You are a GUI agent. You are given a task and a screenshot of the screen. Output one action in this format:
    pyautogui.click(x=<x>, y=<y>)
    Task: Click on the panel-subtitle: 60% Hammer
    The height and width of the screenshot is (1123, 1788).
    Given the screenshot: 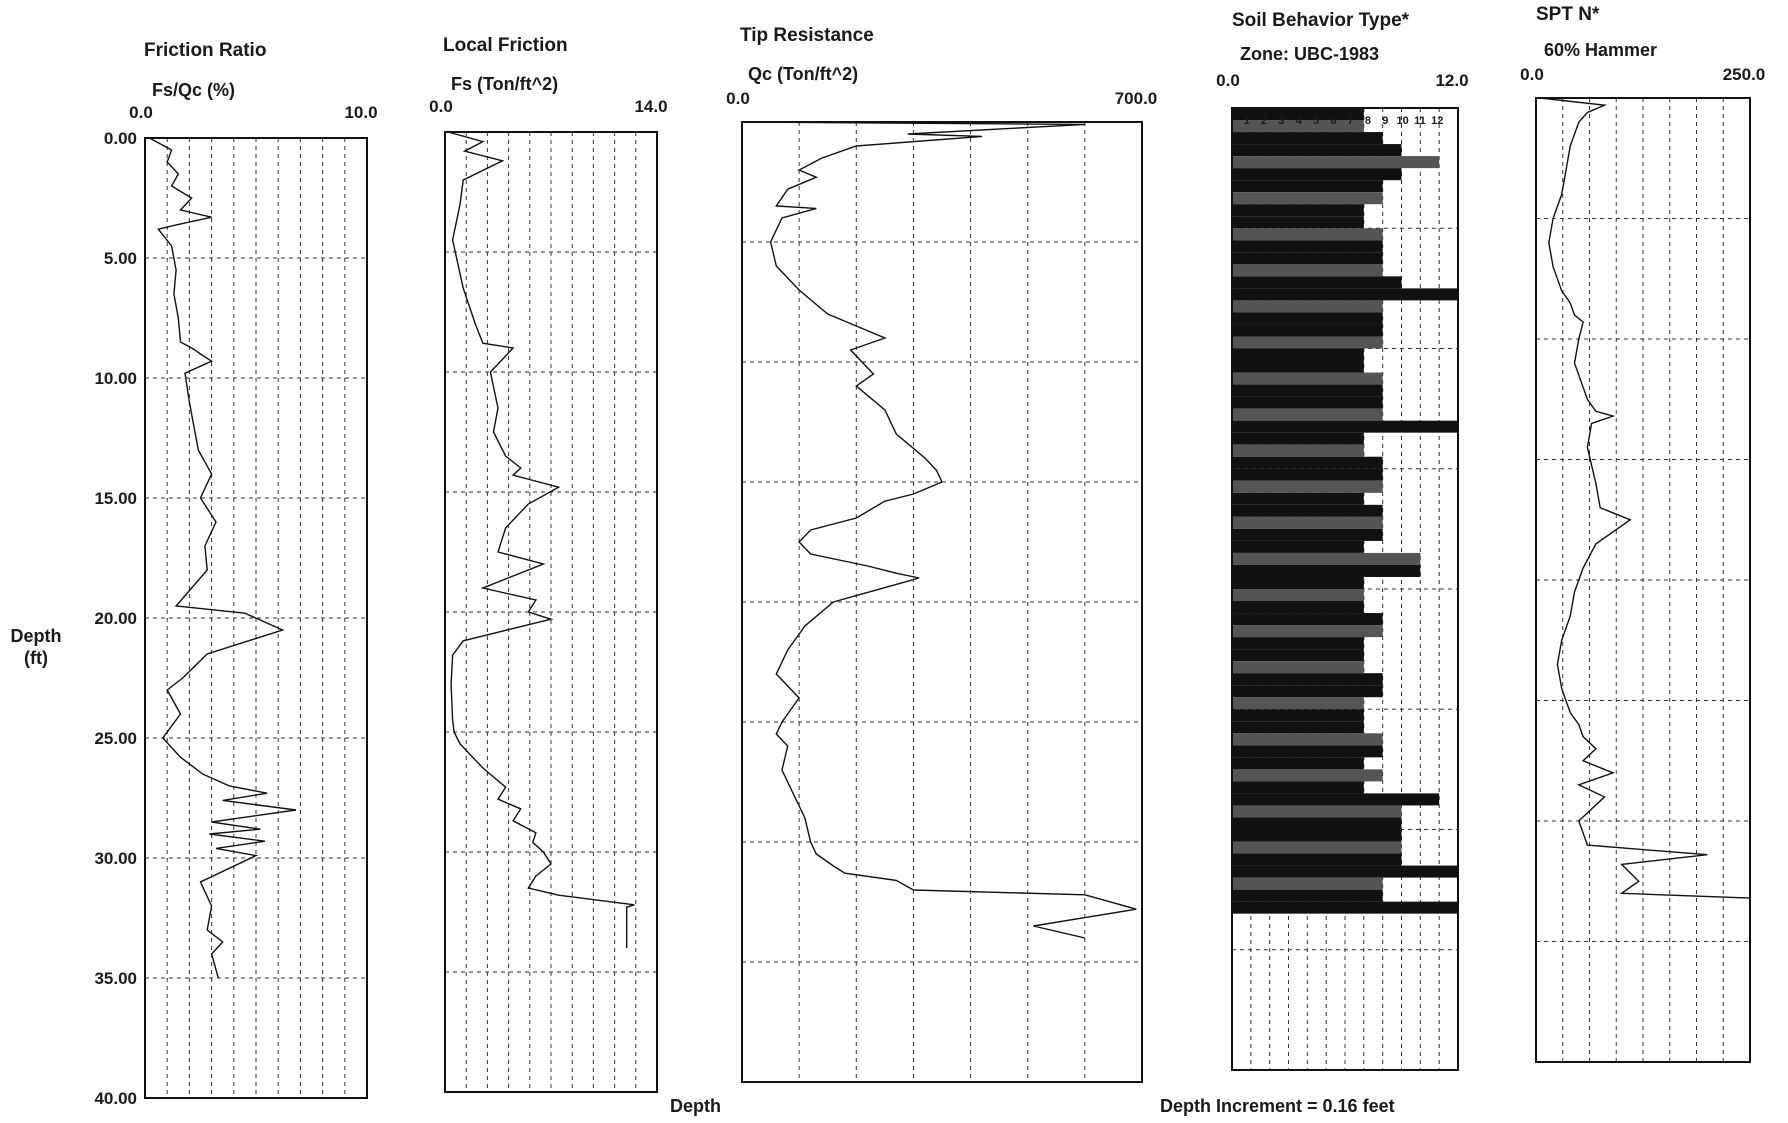 What is the action you would take?
    pyautogui.click(x=1600, y=50)
    